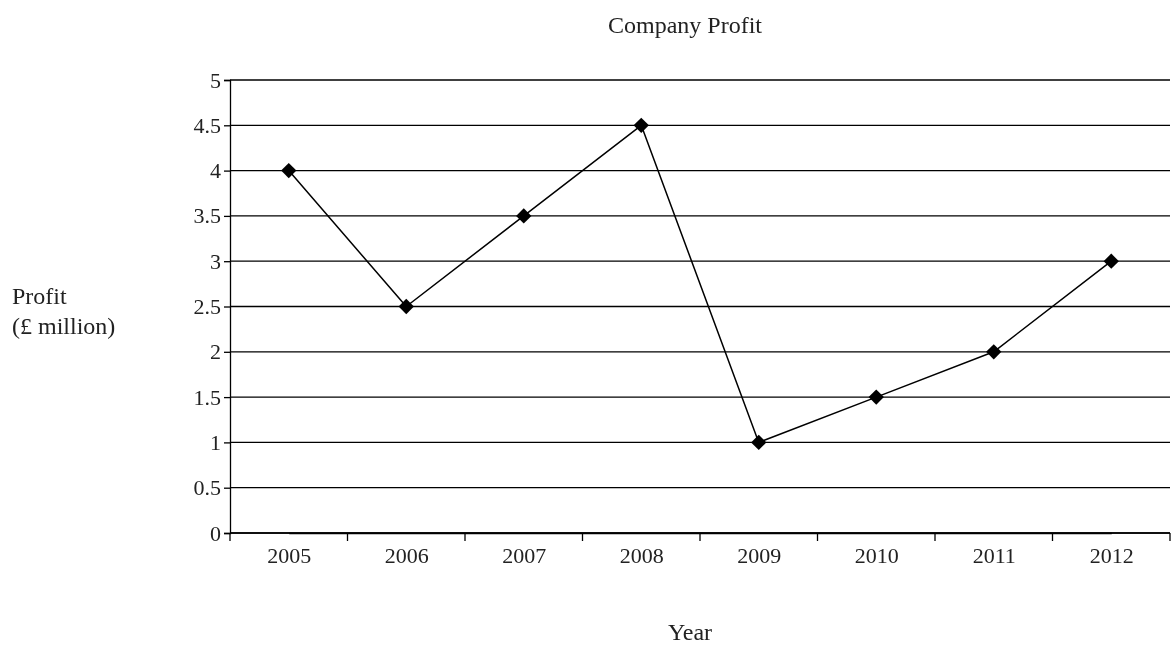 The height and width of the screenshot is (650, 1176). I want to click on y-tick-label: 2, so click(215, 352).